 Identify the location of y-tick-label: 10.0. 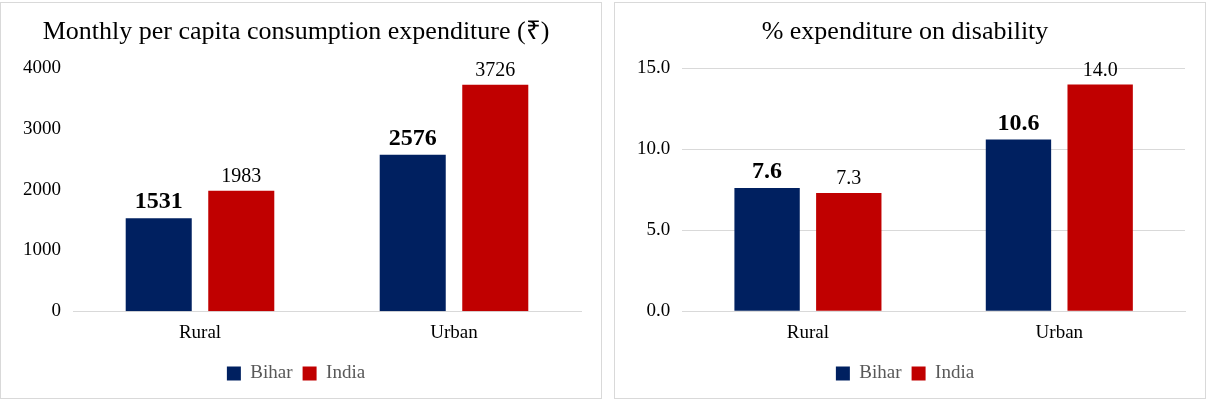
(654, 148).